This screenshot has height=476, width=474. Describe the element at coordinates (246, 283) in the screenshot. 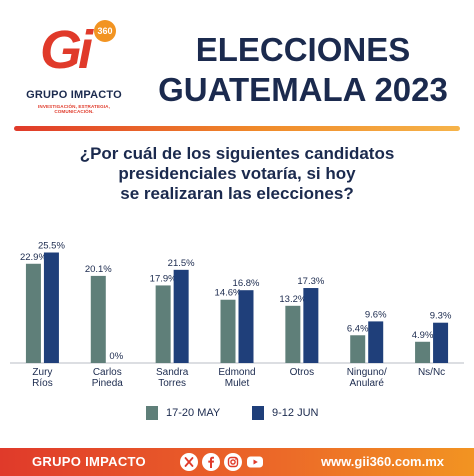

I see `data-label: 16.8%` at that location.